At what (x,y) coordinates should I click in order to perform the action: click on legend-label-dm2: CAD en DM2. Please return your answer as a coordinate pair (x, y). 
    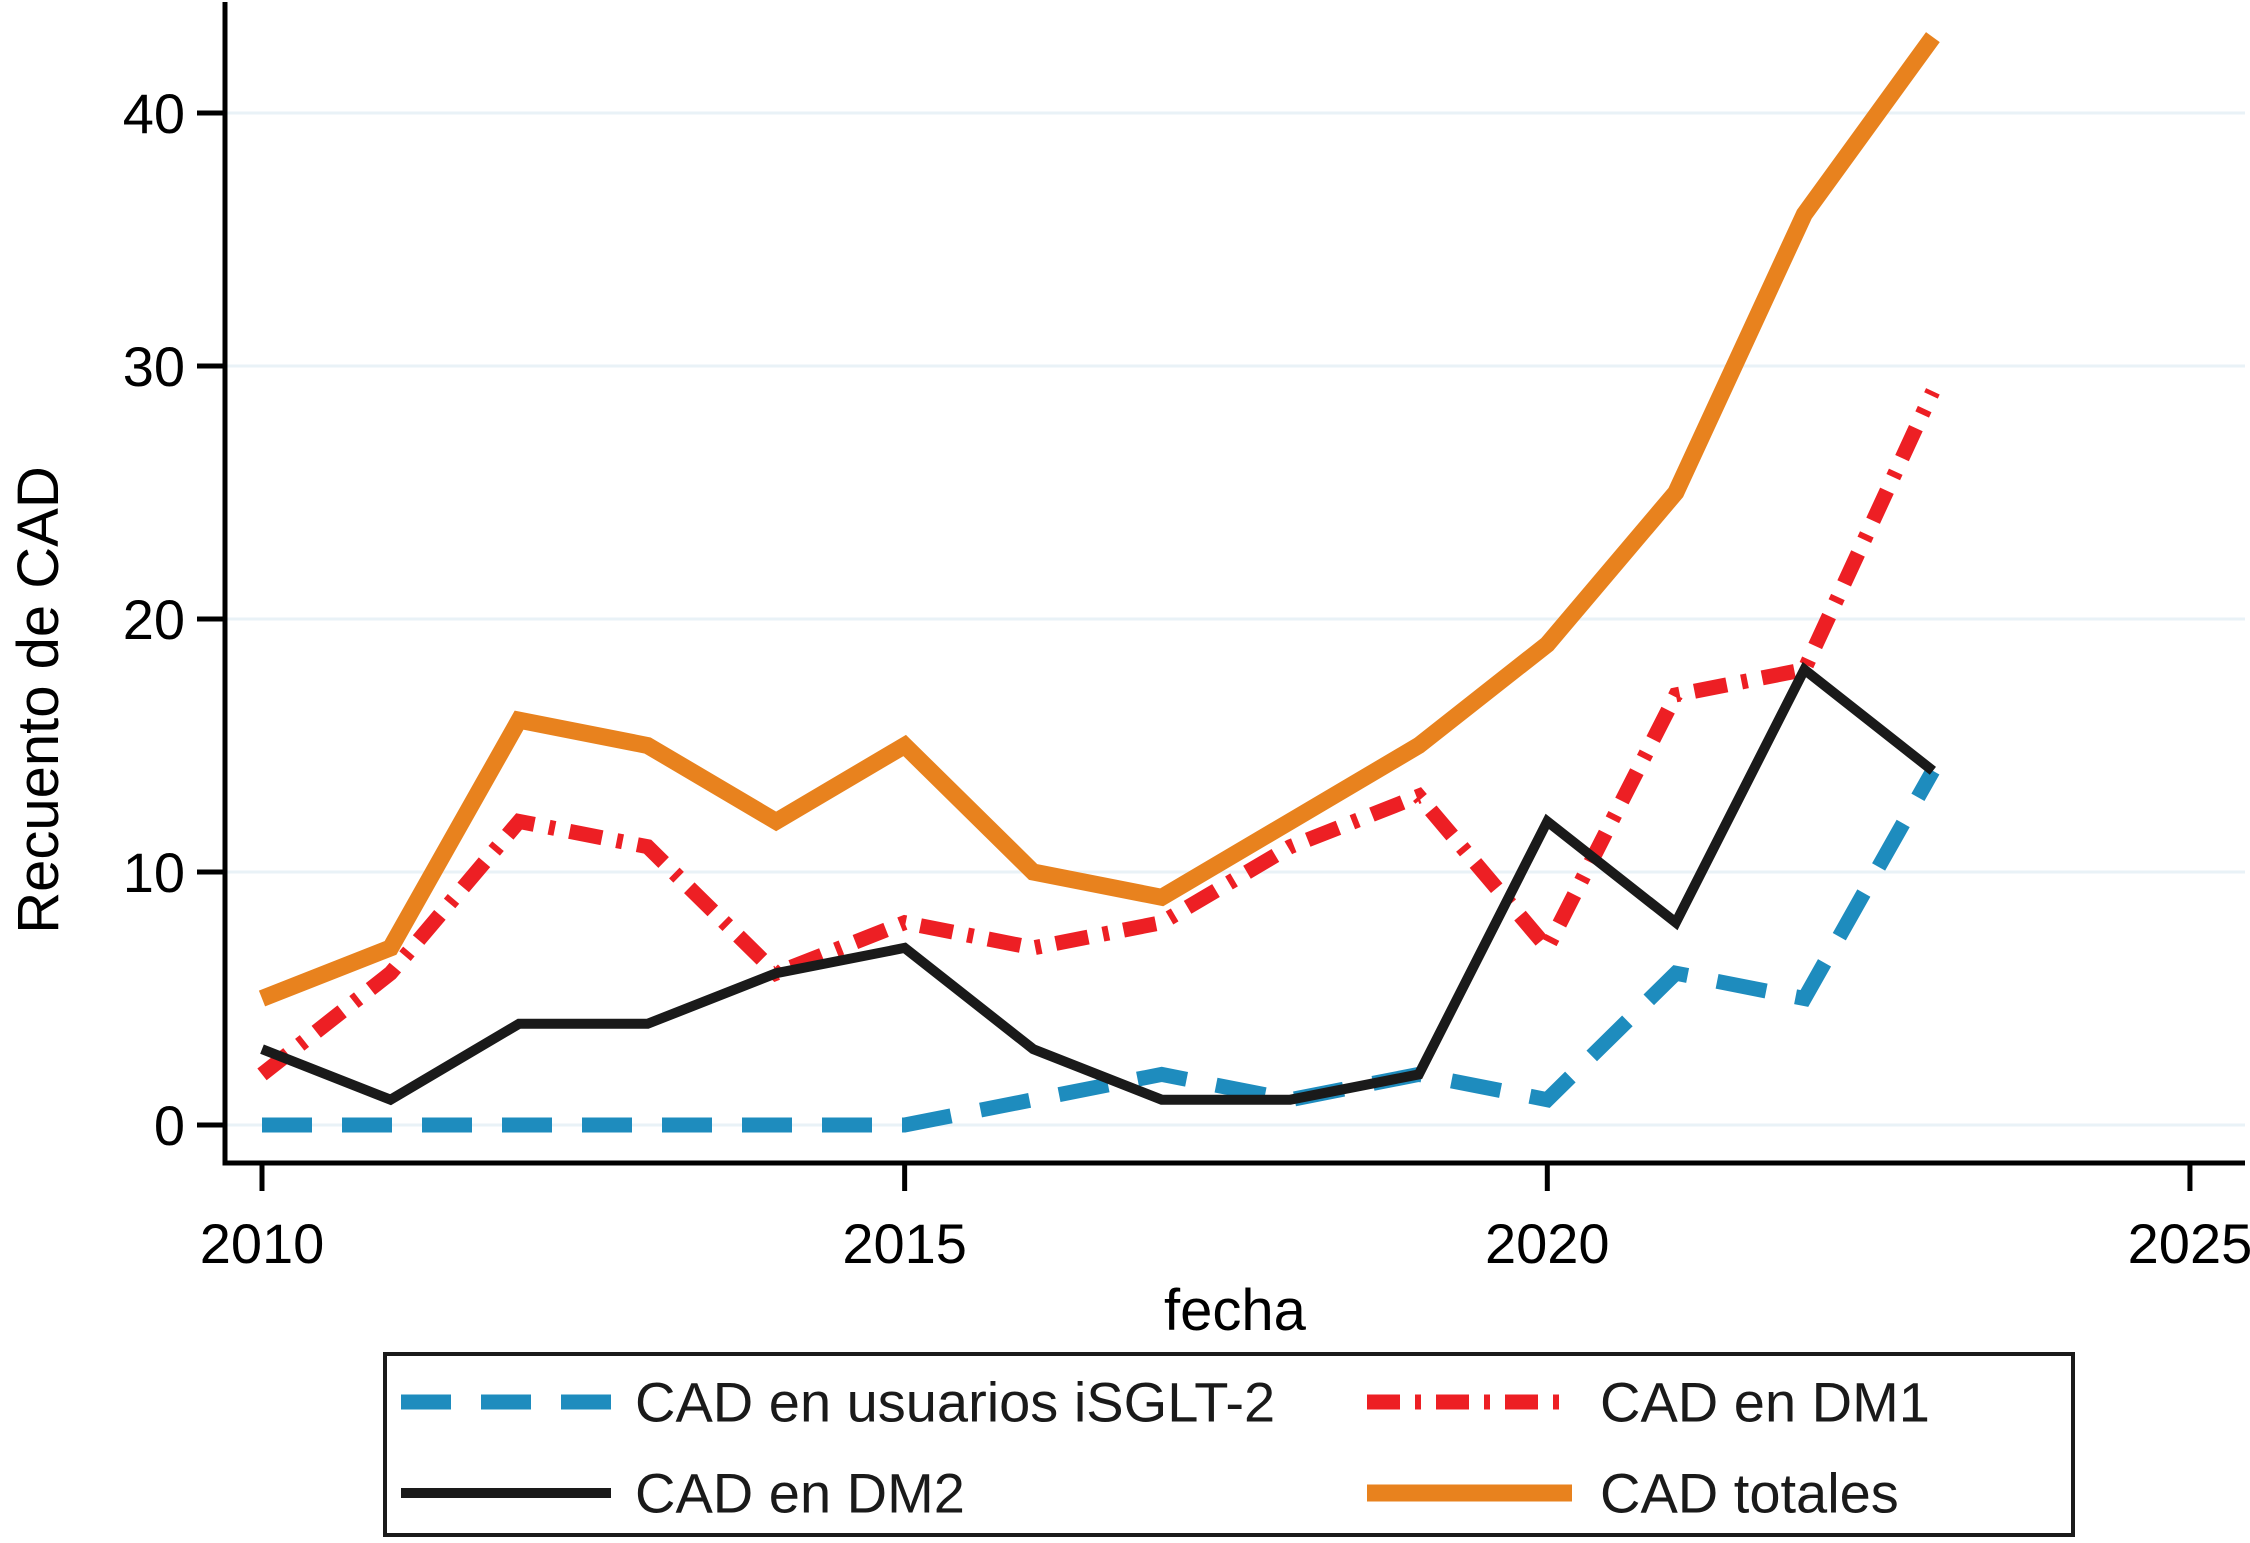
    Looking at the image, I should click on (800, 1493).